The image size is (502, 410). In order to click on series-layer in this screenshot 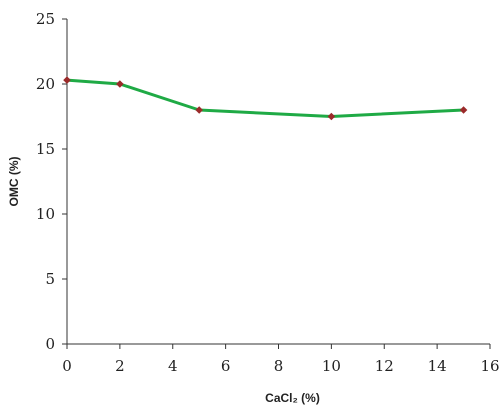, I will do `click(265, 98)`.